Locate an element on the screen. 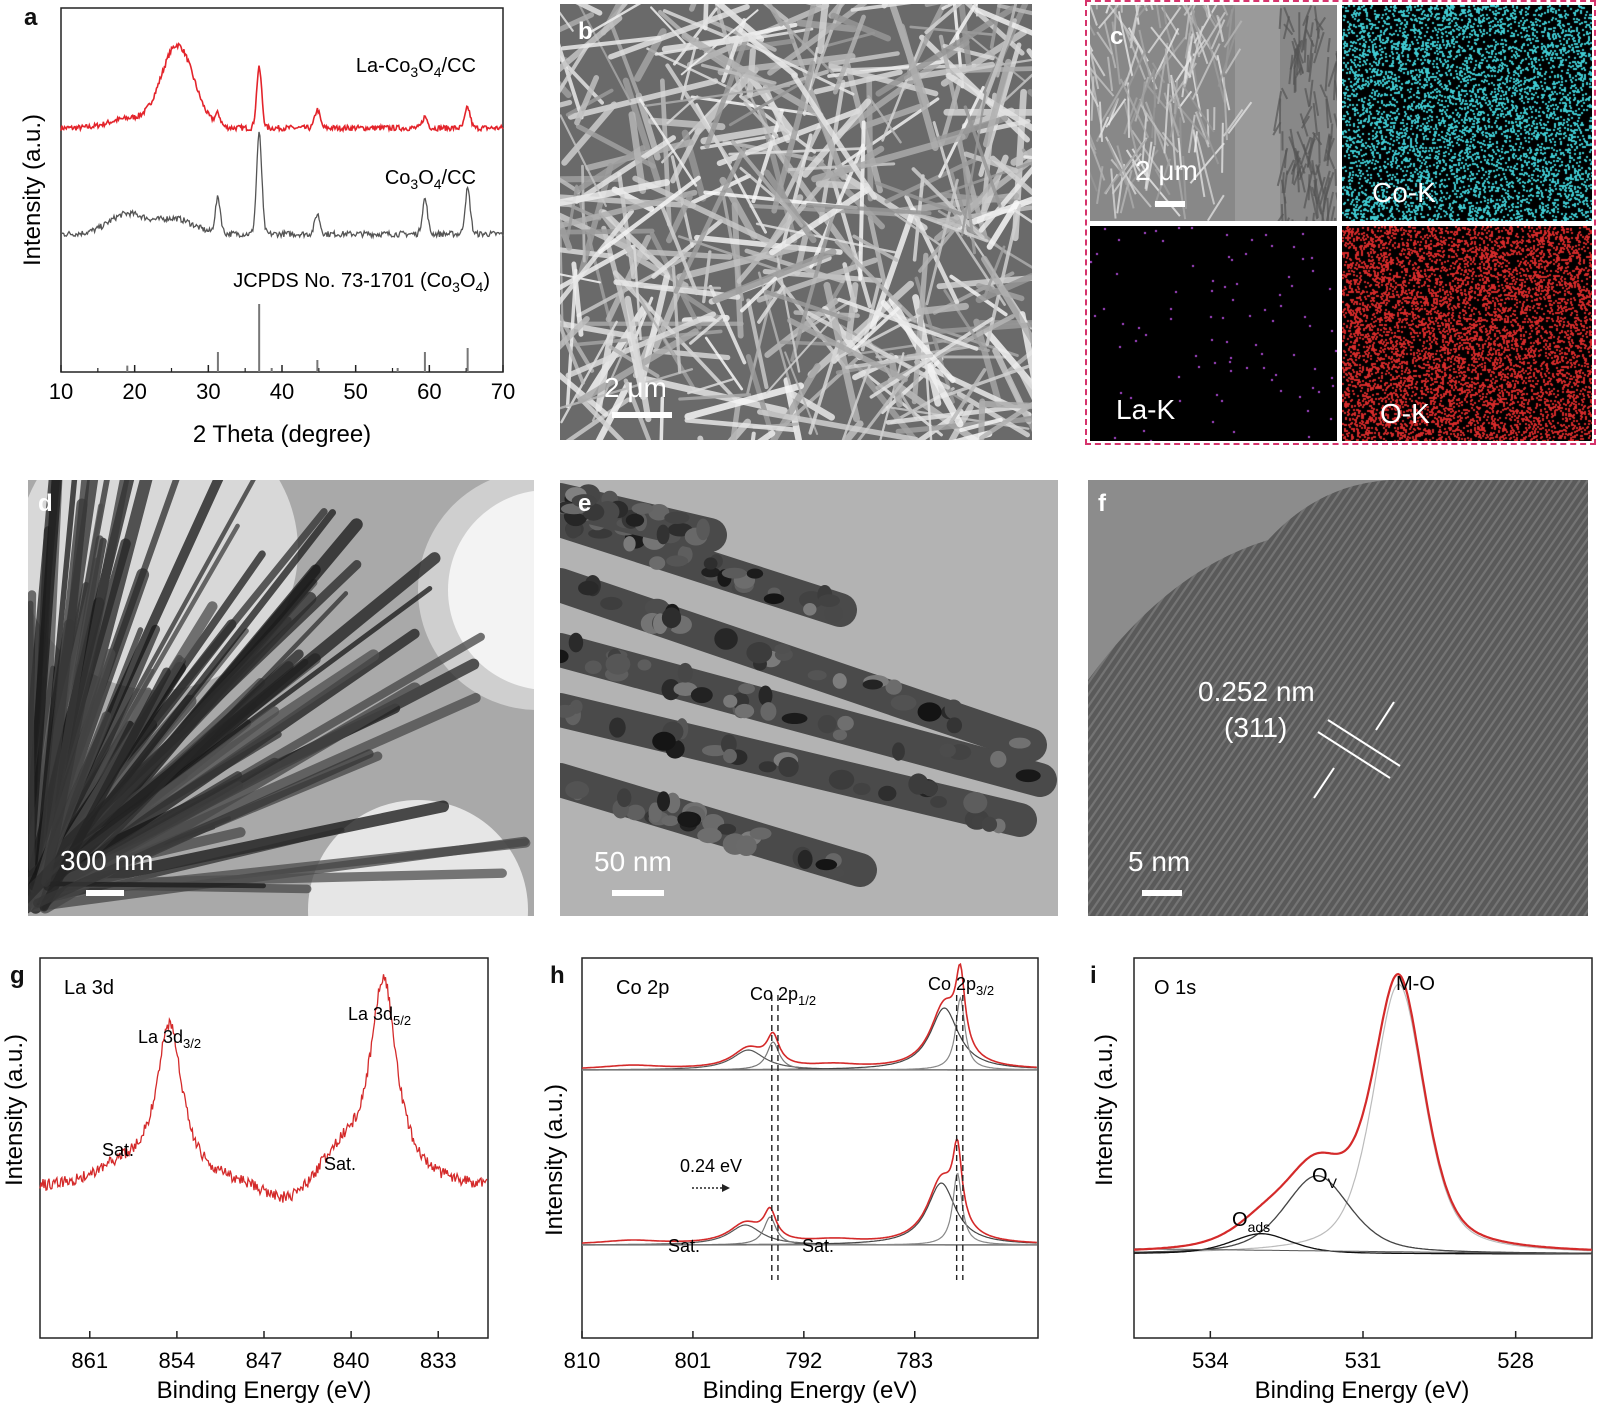  x-tick-label: 847 is located at coordinates (264, 1360).